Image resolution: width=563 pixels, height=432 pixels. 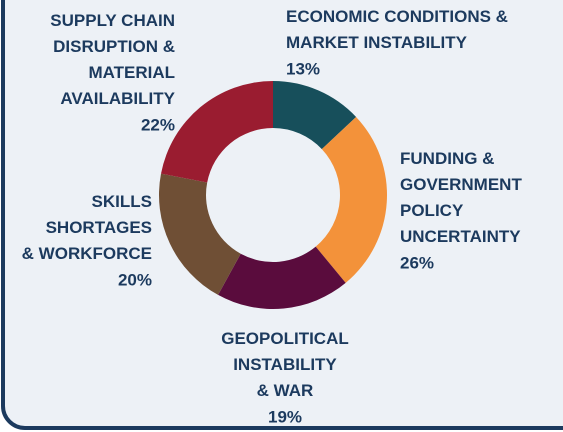 I want to click on label-line: ECONOMIC CONDITIONS &, so click(x=397, y=16).